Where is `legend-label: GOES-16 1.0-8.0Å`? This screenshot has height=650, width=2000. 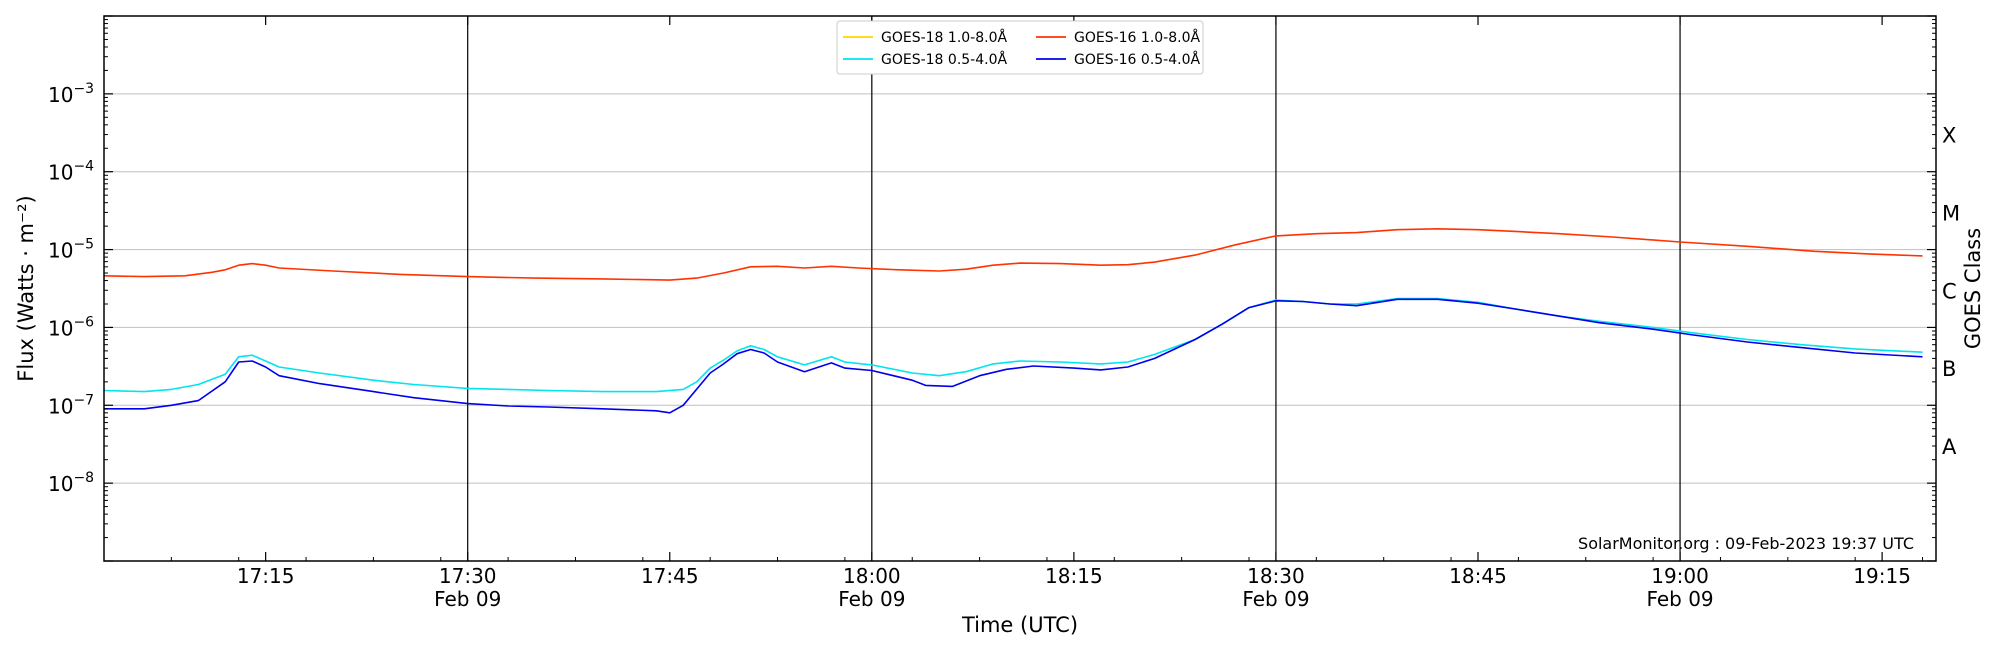 legend-label: GOES-16 1.0-8.0Å is located at coordinates (1137, 37).